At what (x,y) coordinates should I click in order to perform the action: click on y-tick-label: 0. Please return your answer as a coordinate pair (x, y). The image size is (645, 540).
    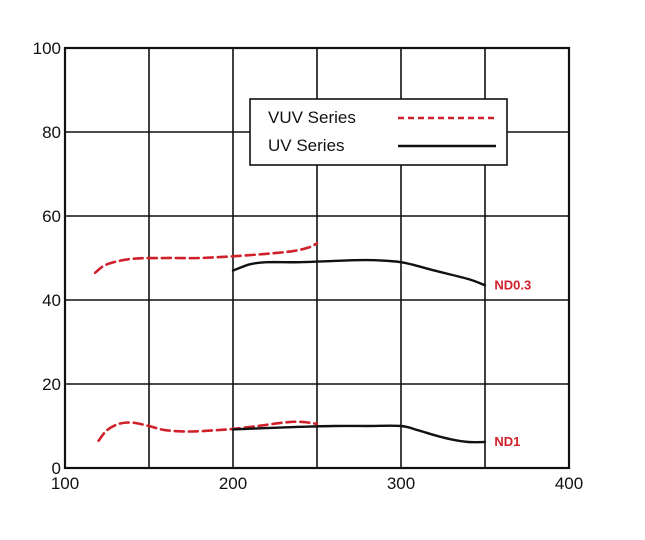
    Looking at the image, I should click on (56, 468).